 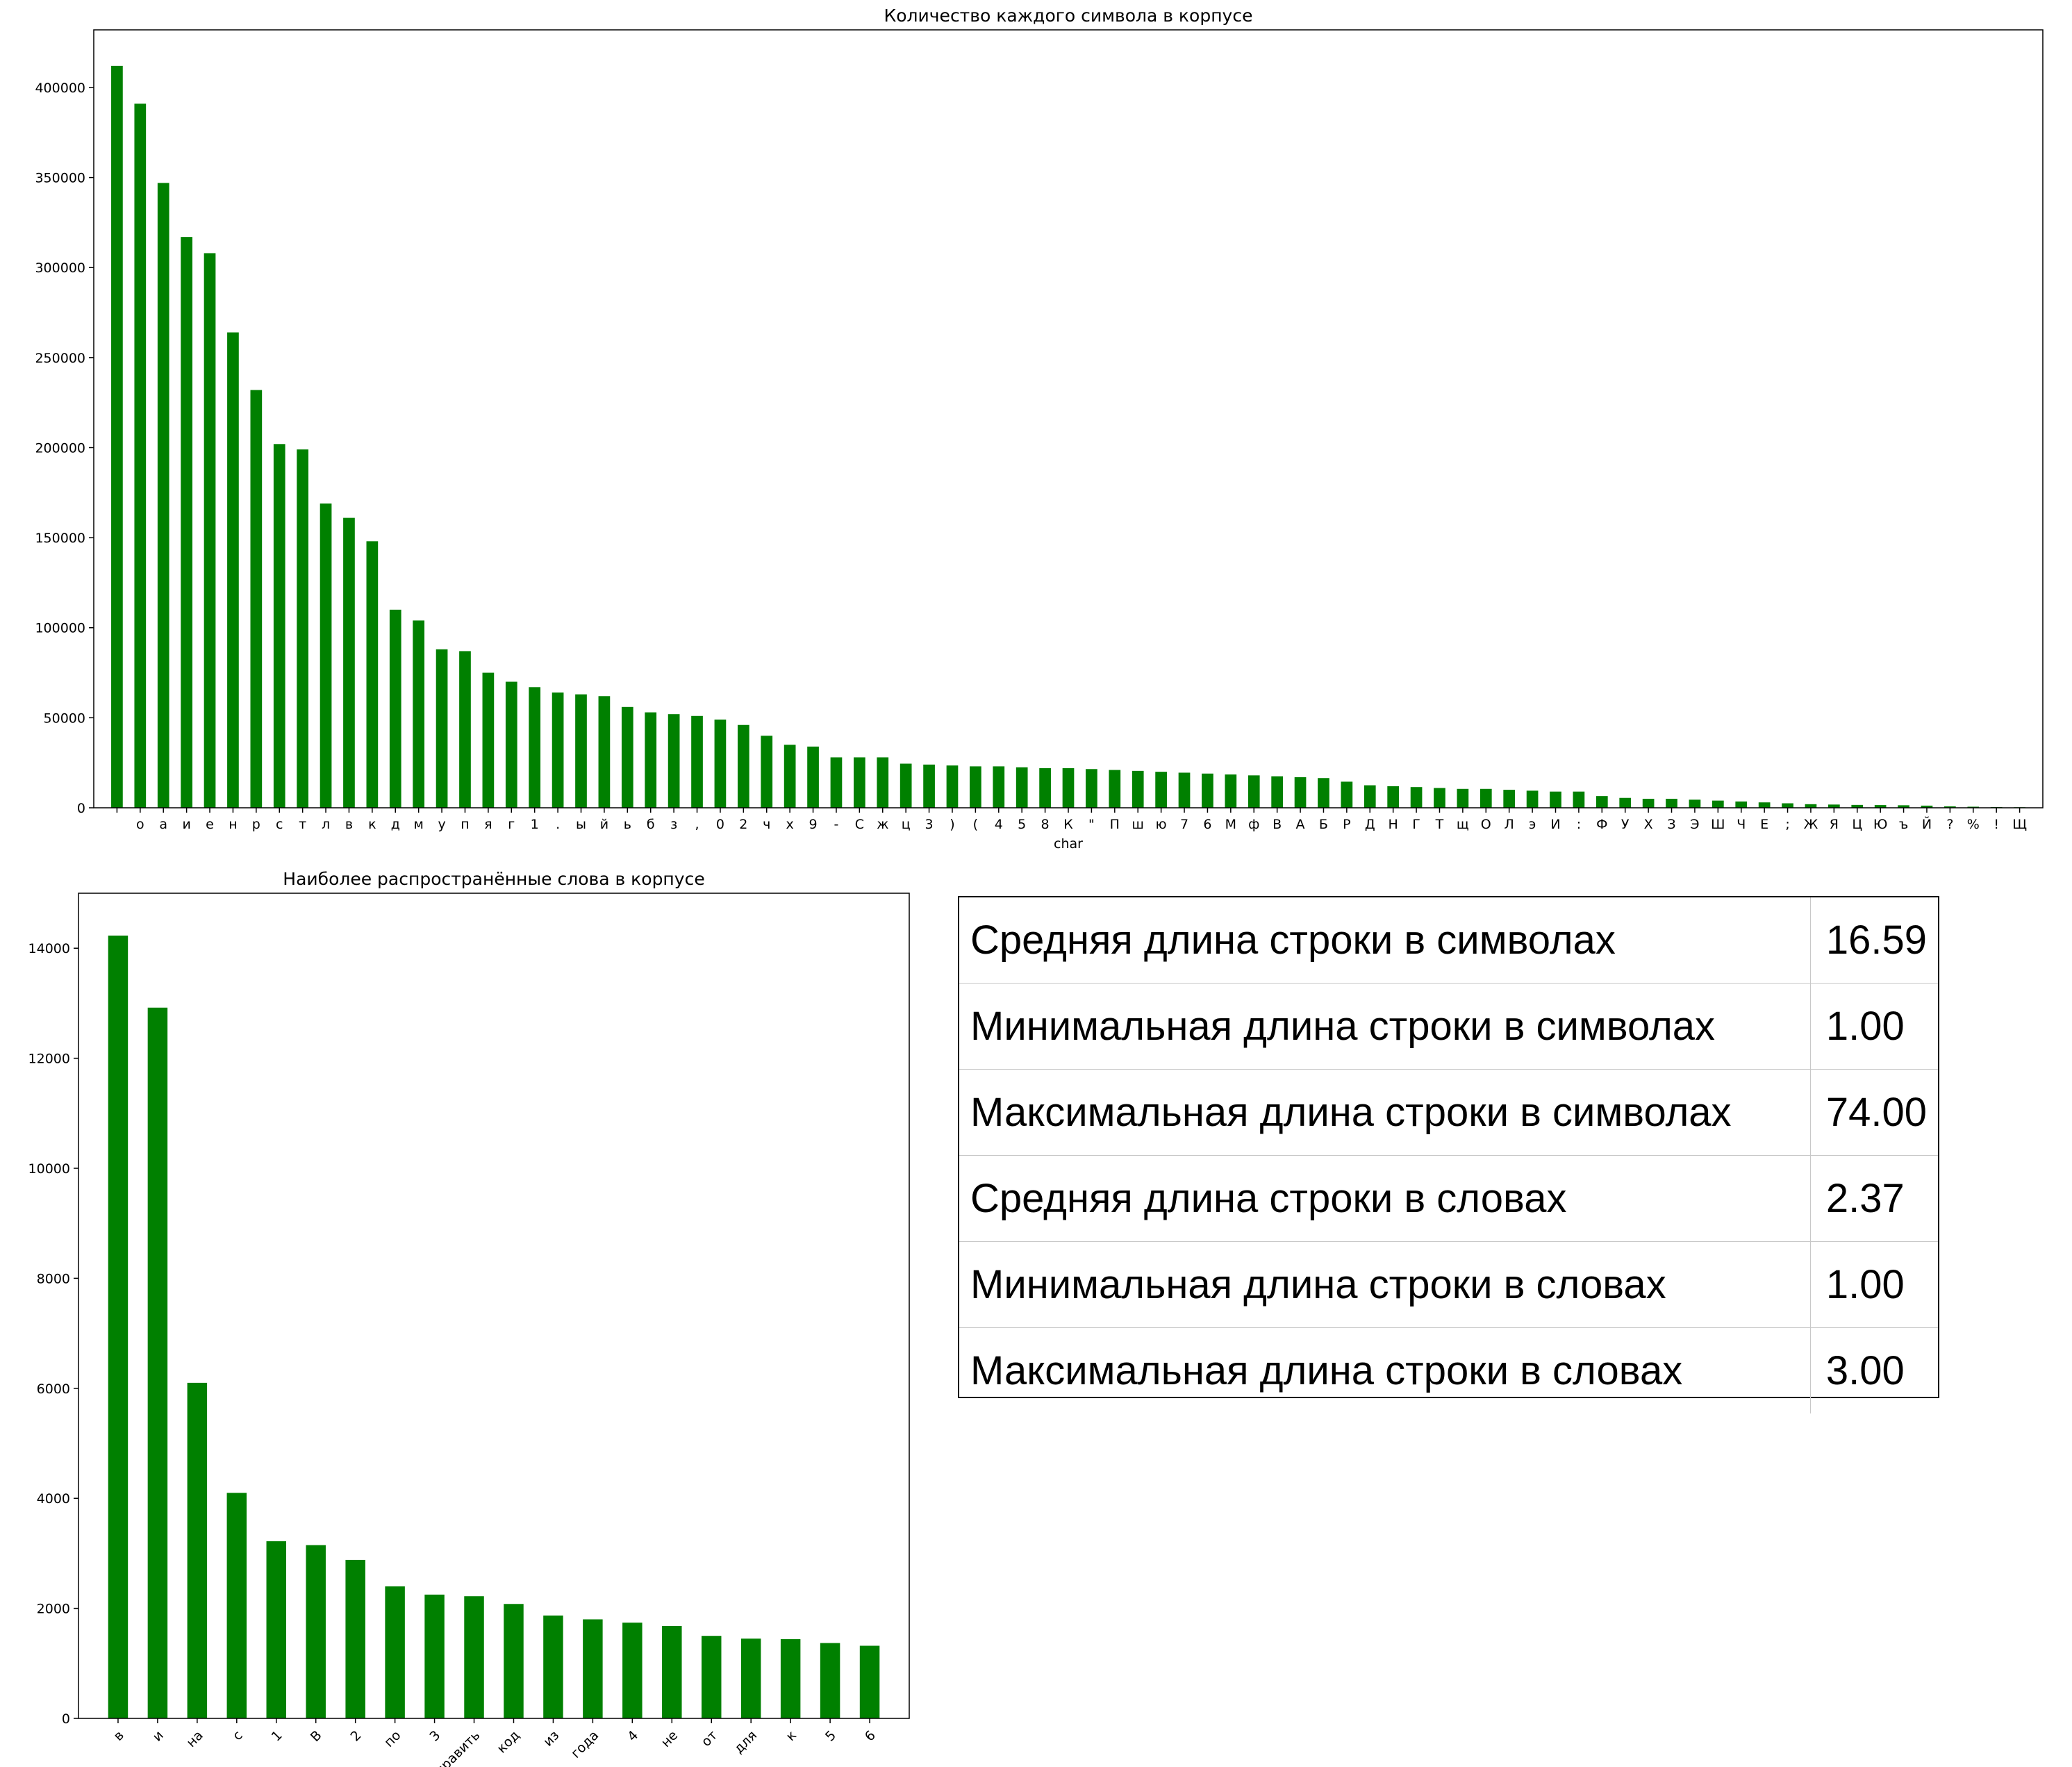 What do you see at coordinates (441, 824) in the screenshot?
I see `x-tick-label-14: у` at bounding box center [441, 824].